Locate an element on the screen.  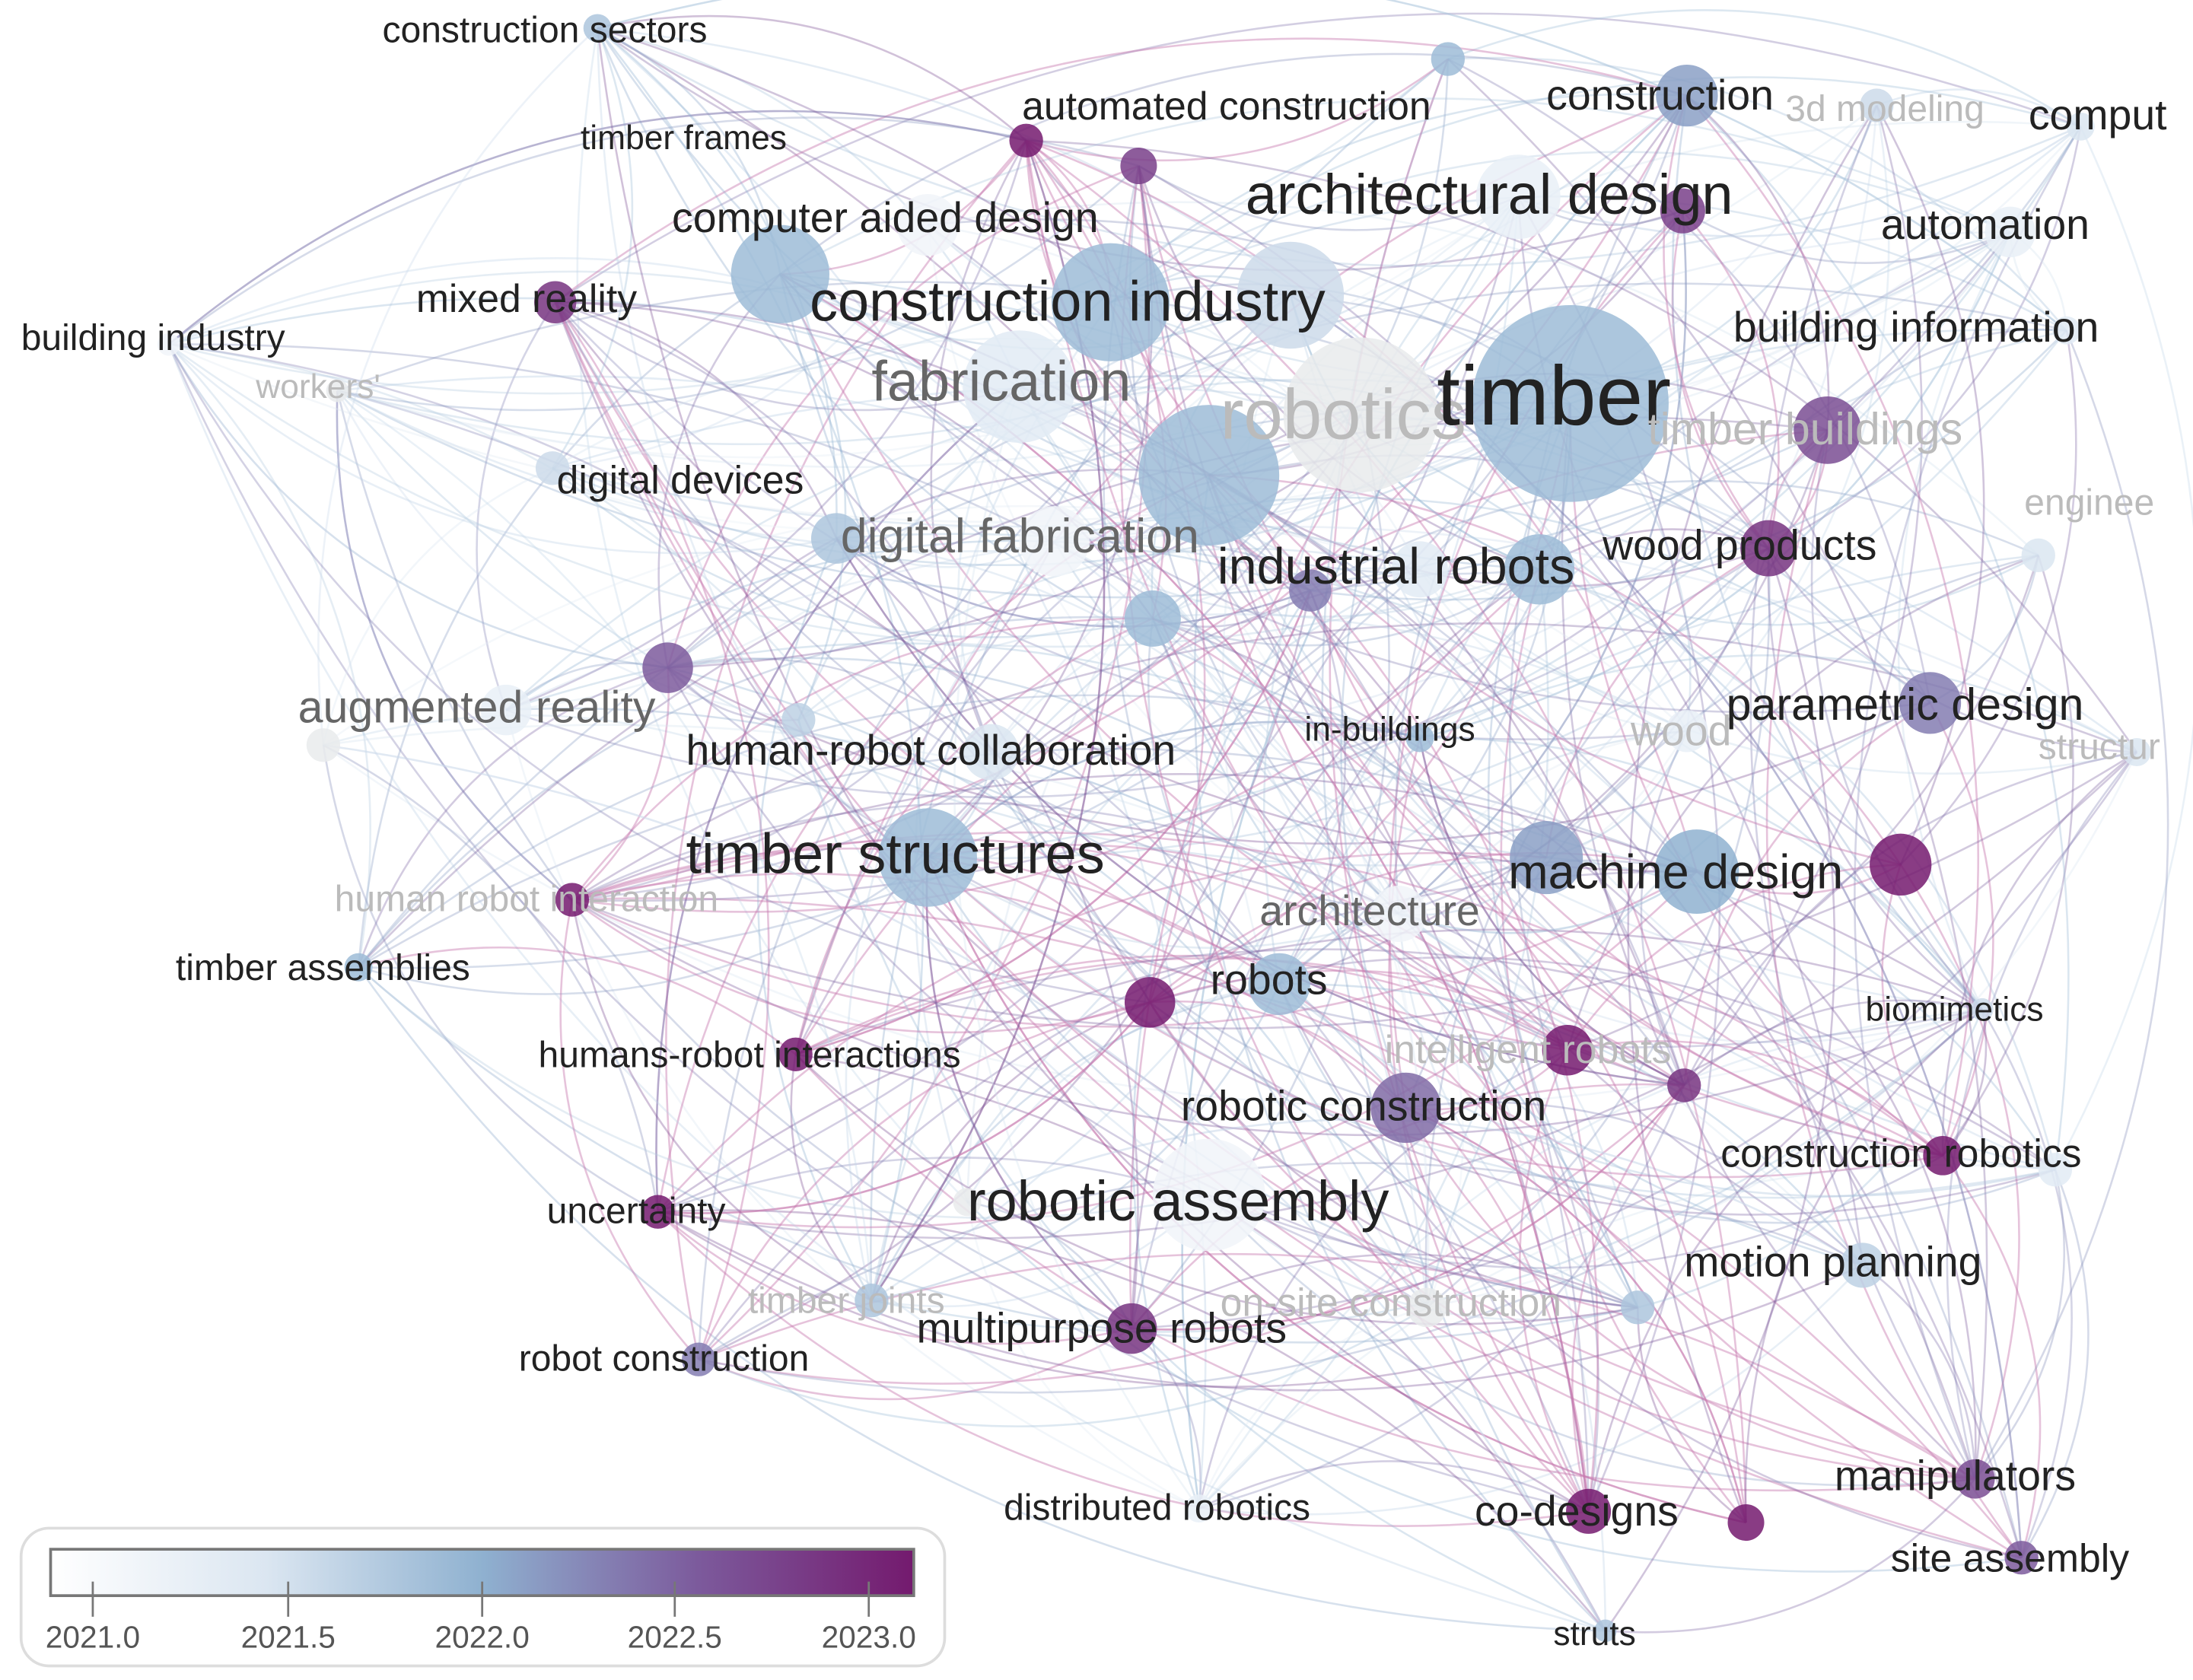
keyword-label: building information is located at coordinates (1916, 328).